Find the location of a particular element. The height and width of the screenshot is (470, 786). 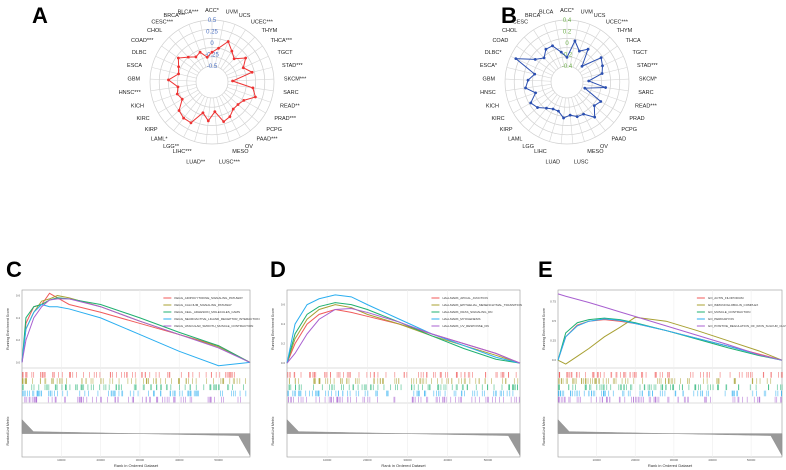

radar-category-label: OV is located at coordinates (249, 147).